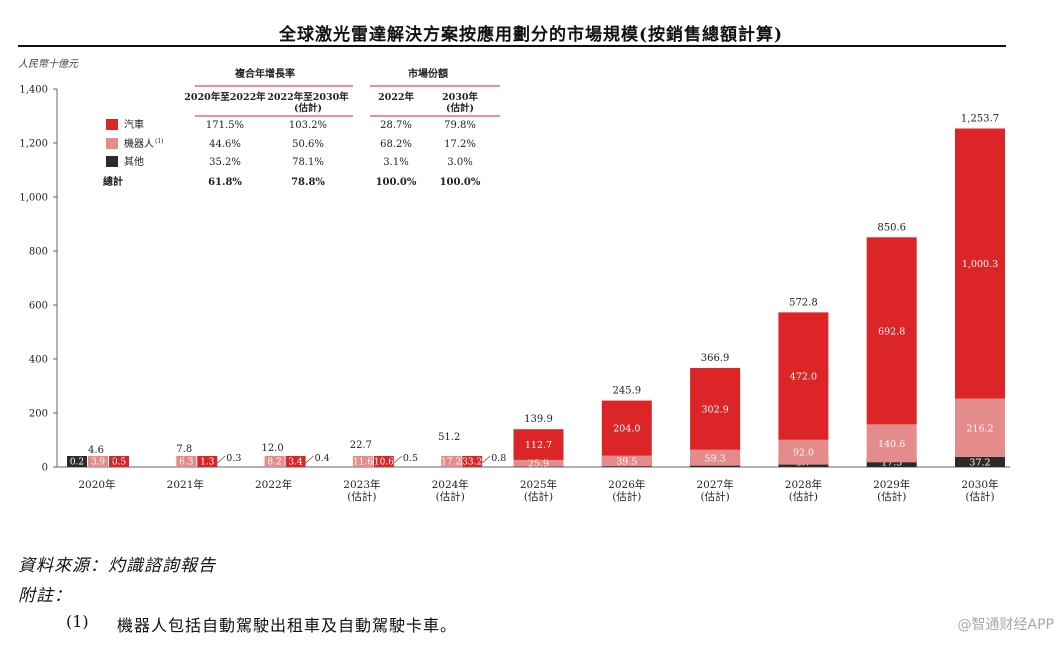 The height and width of the screenshot is (645, 1062). Describe the element at coordinates (33, 90) in the screenshot. I see `y-tick-label: 1,400` at that location.